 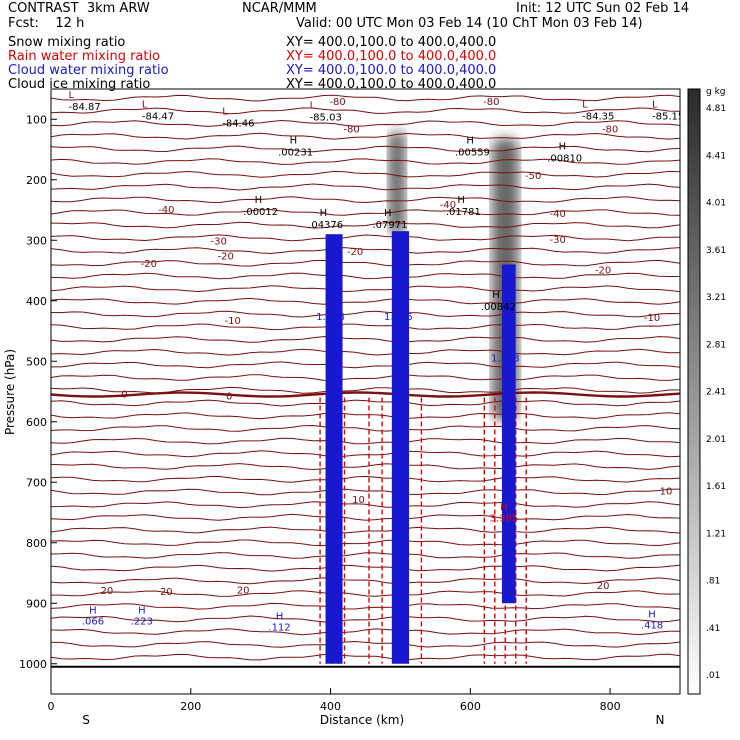 What do you see at coordinates (79, 8) in the screenshot?
I see `model-title: CONTRAST 3km ARW` at bounding box center [79, 8].